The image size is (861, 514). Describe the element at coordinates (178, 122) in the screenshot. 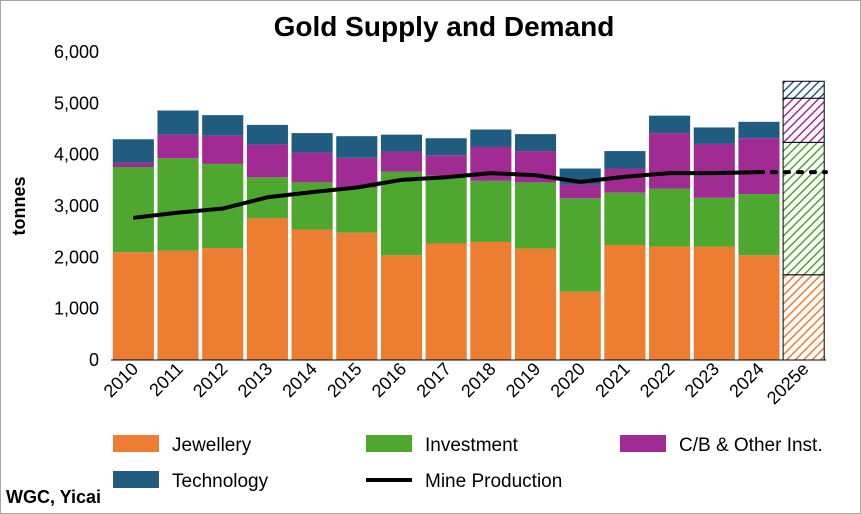

I see `bar-technology-2011` at that location.